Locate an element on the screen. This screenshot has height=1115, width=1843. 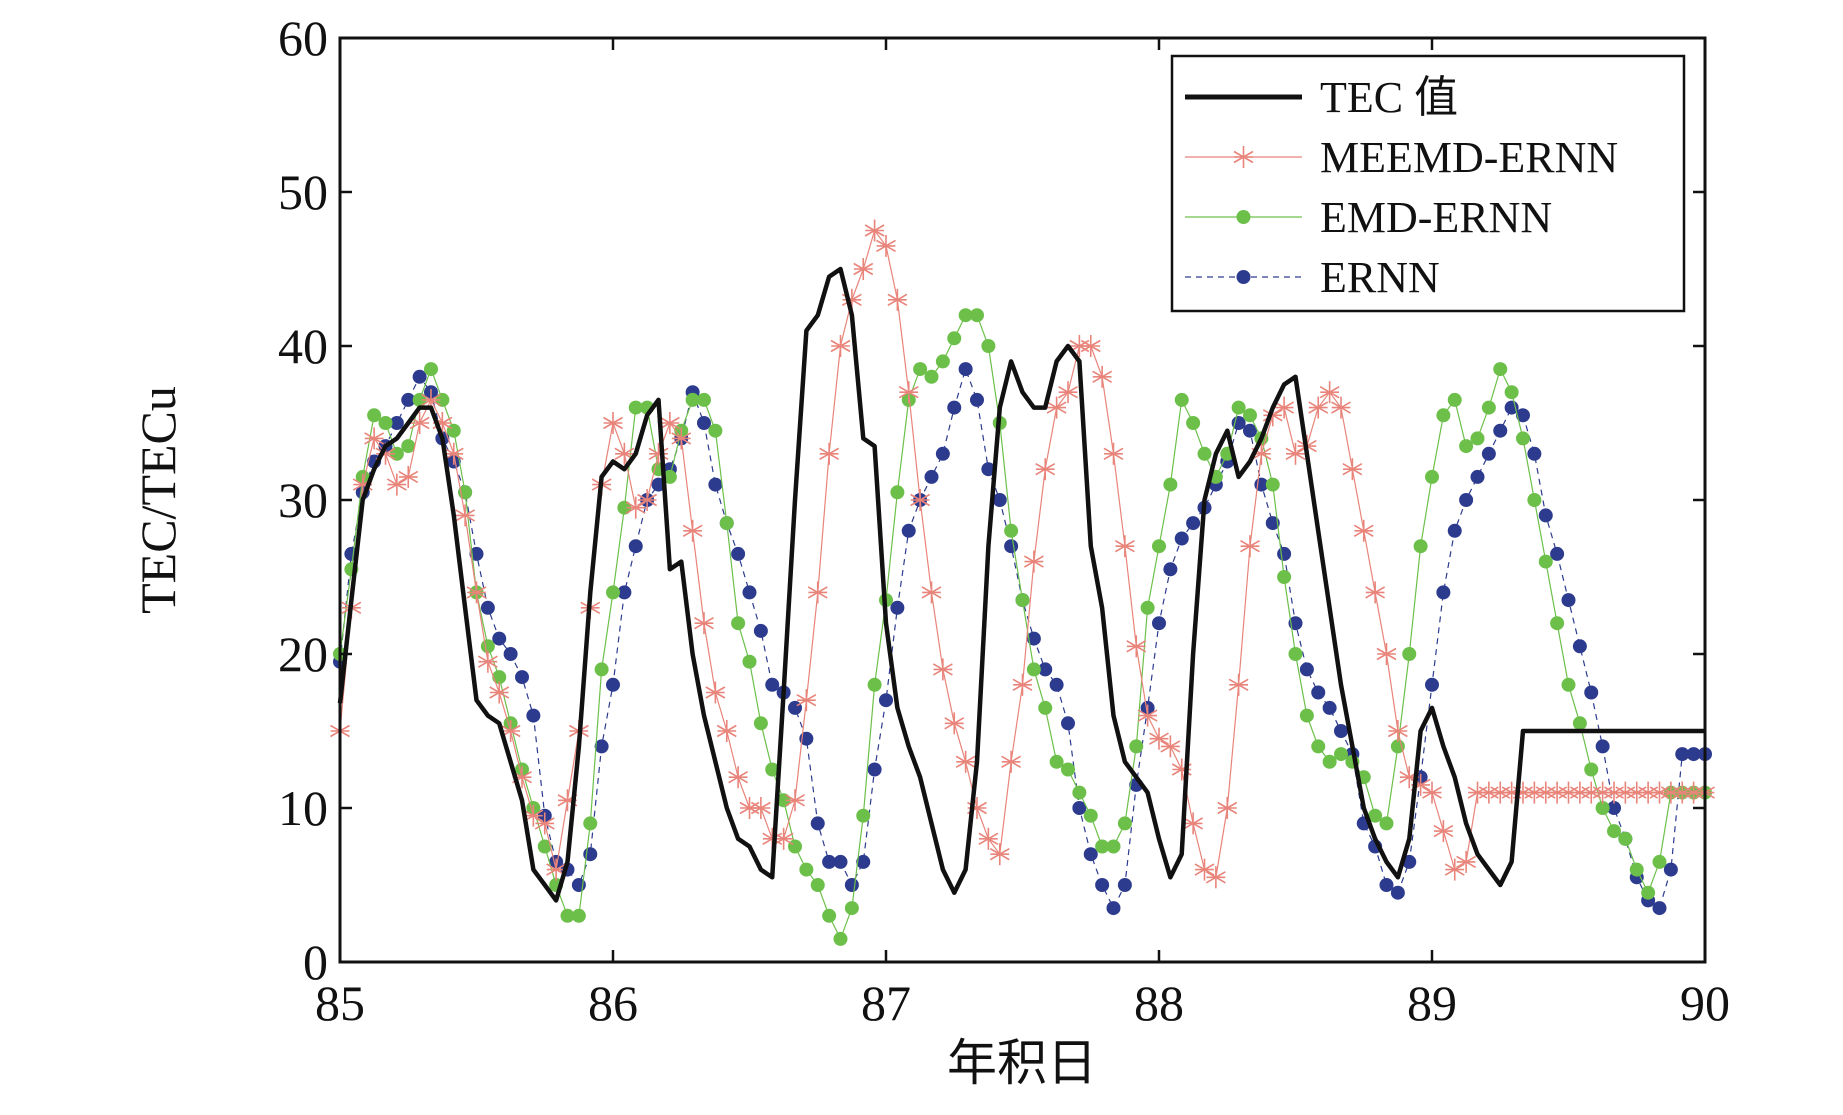
legend-marker is located at coordinates (1243, 157).